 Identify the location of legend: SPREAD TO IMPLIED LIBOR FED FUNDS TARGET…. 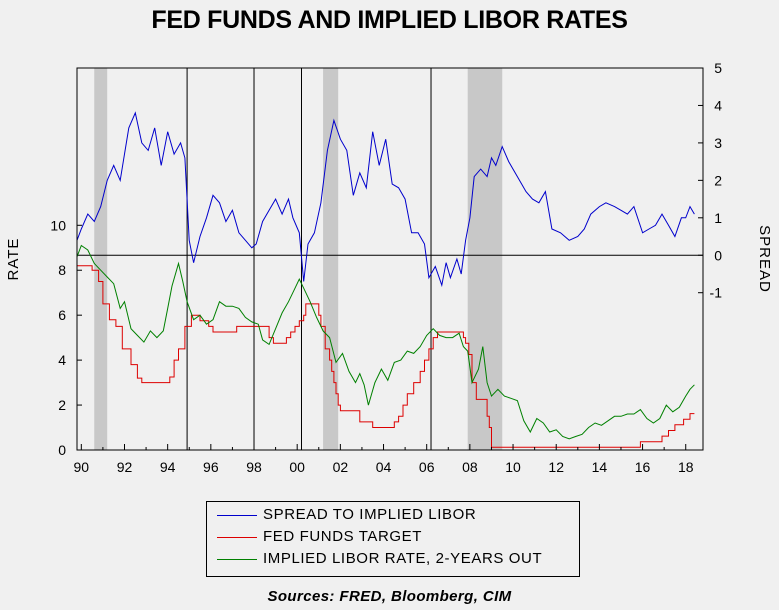
(393, 539).